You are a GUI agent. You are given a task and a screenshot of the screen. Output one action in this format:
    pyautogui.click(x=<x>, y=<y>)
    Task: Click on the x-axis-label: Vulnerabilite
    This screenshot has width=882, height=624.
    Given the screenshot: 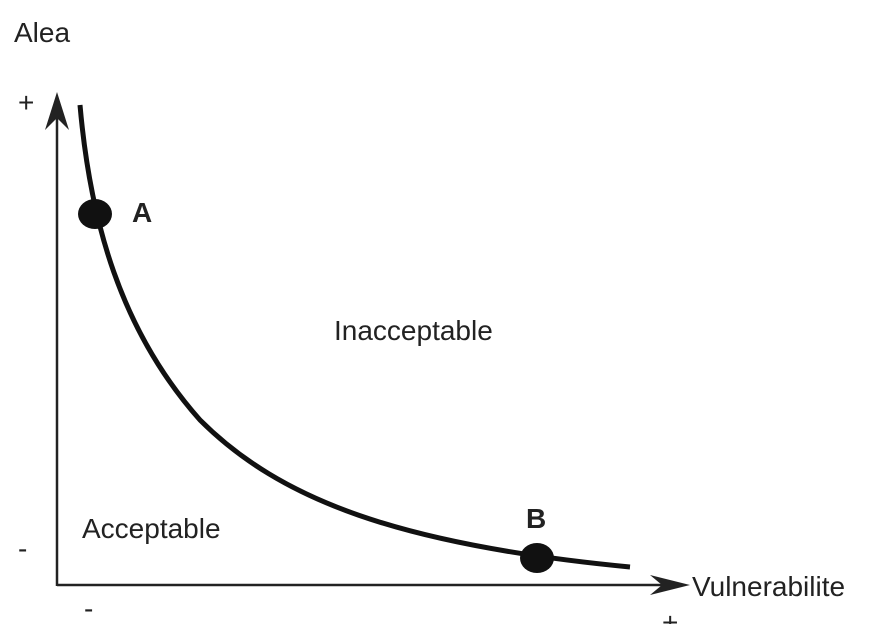 What is the action you would take?
    pyautogui.click(x=768, y=586)
    